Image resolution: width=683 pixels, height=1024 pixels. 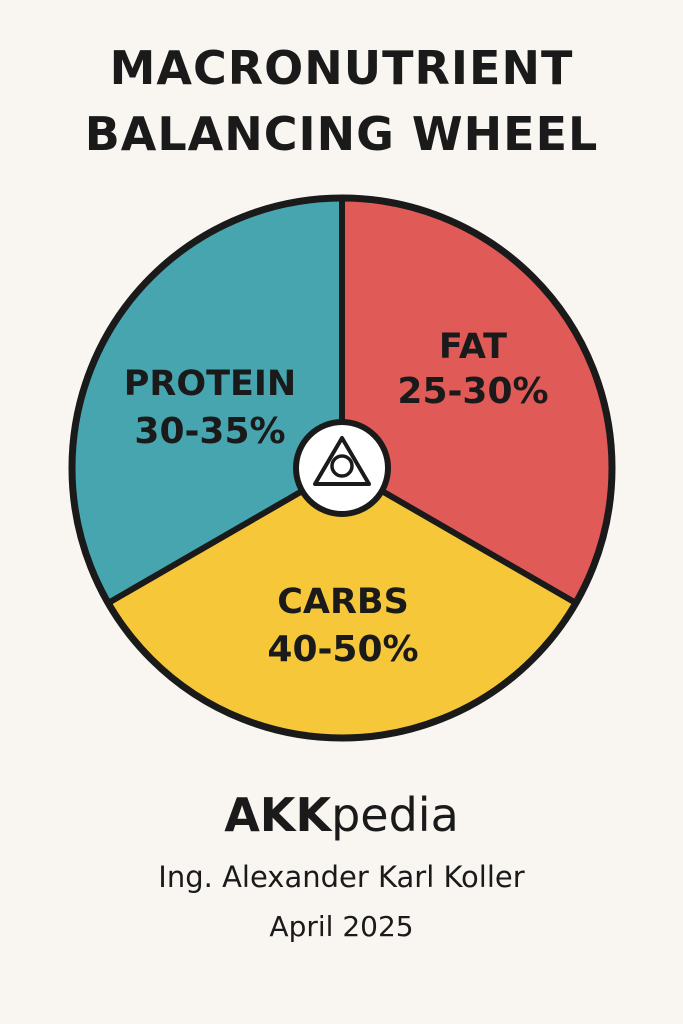 I want to click on slice-label-fat: FAT, so click(x=473, y=347).